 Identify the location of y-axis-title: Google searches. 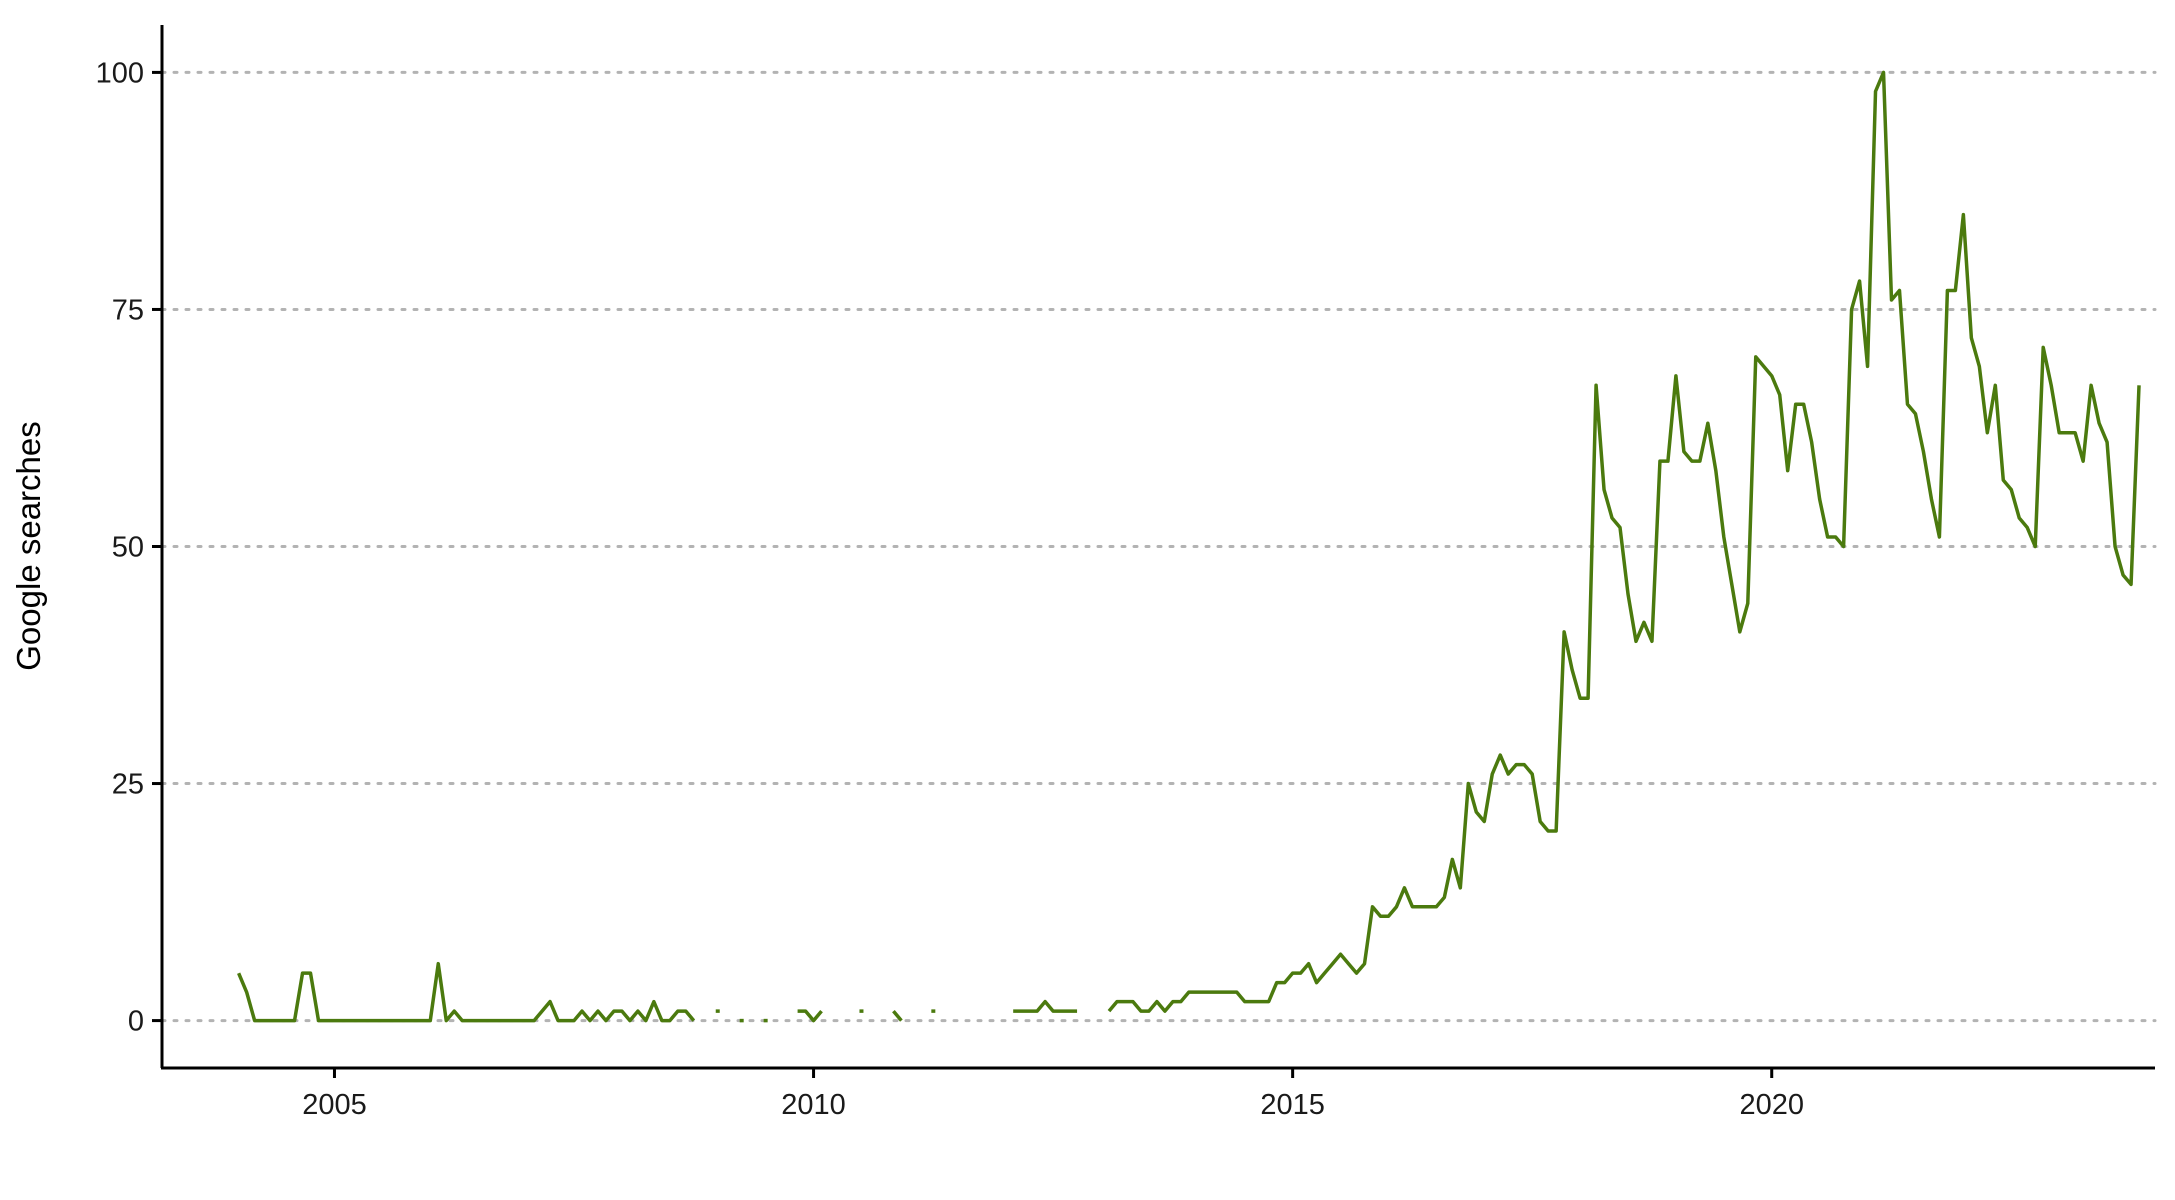
(28, 545).